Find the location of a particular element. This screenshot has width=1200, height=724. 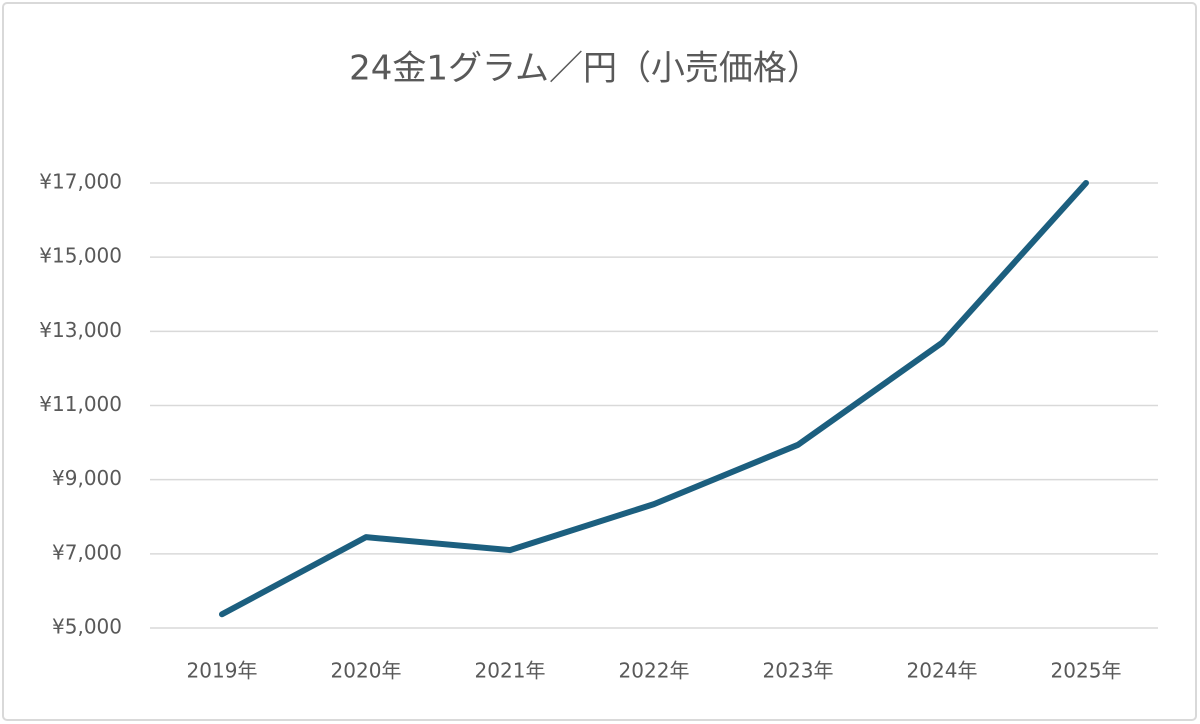

x-tick-label: 2019年 is located at coordinates (222, 671).